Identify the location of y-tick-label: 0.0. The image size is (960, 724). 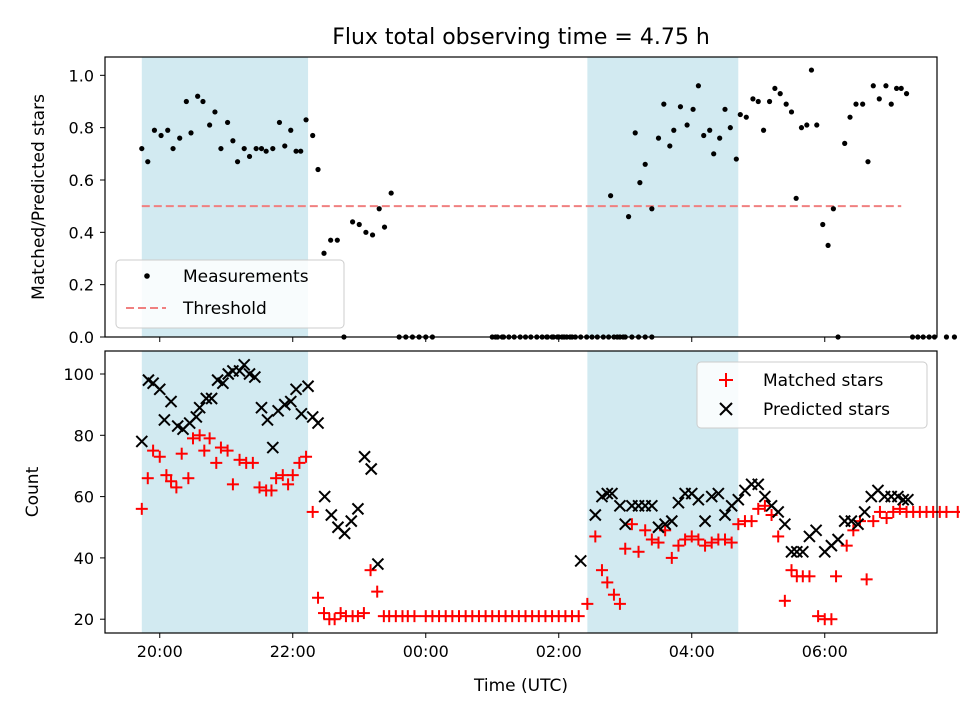
(81, 337).